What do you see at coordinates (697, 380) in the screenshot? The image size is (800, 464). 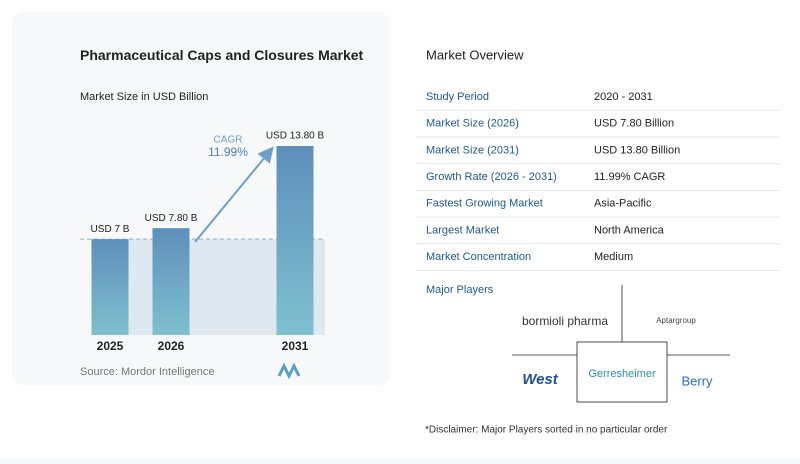 I see `logo-berry: Berry` at bounding box center [697, 380].